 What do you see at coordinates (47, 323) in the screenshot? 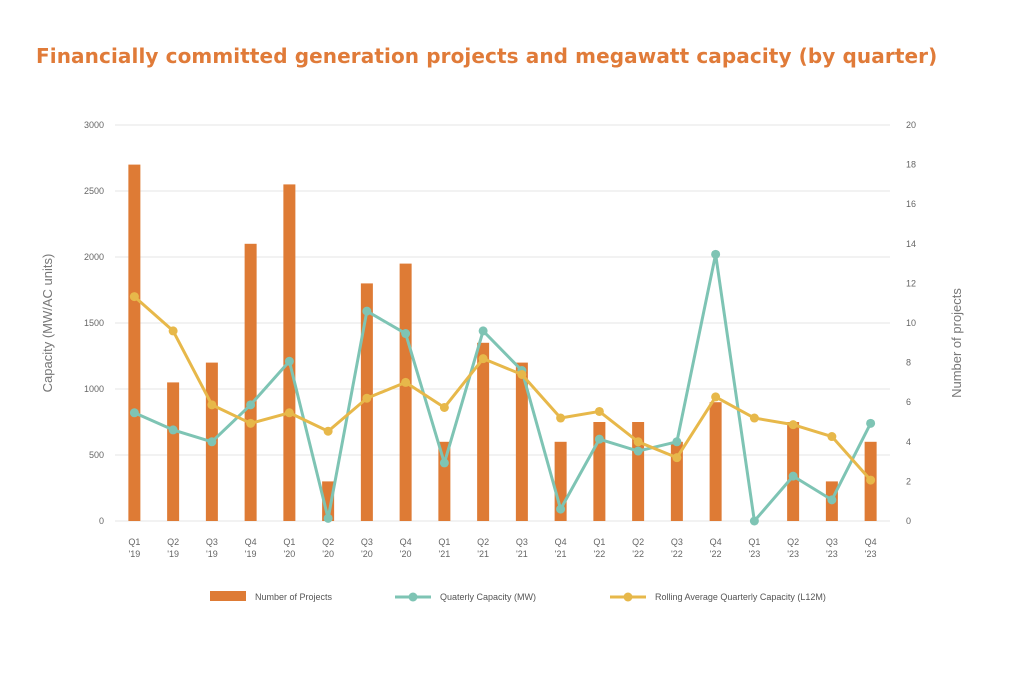
I see `y-left-axis-label: Capacity (MW/AC units)` at bounding box center [47, 323].